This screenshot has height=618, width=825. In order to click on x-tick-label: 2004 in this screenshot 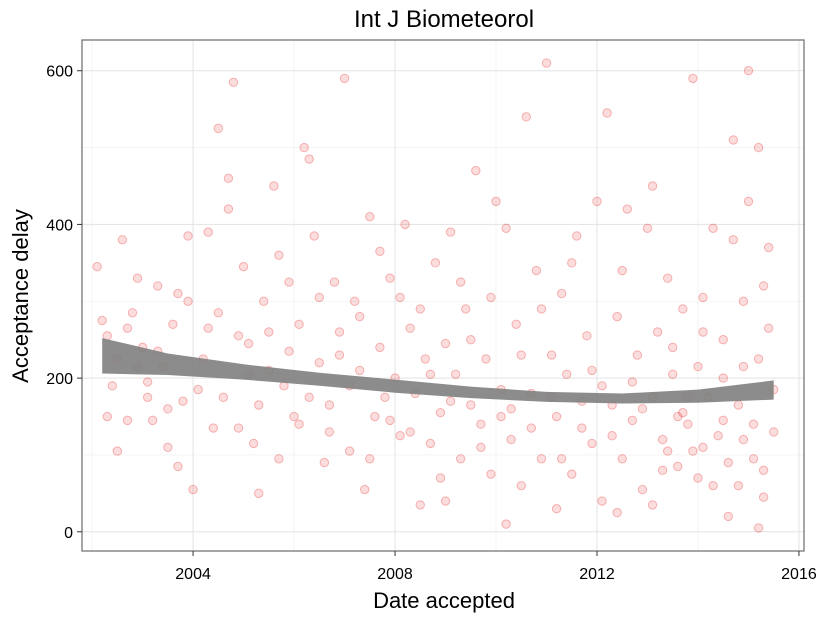, I will do `click(193, 574)`.